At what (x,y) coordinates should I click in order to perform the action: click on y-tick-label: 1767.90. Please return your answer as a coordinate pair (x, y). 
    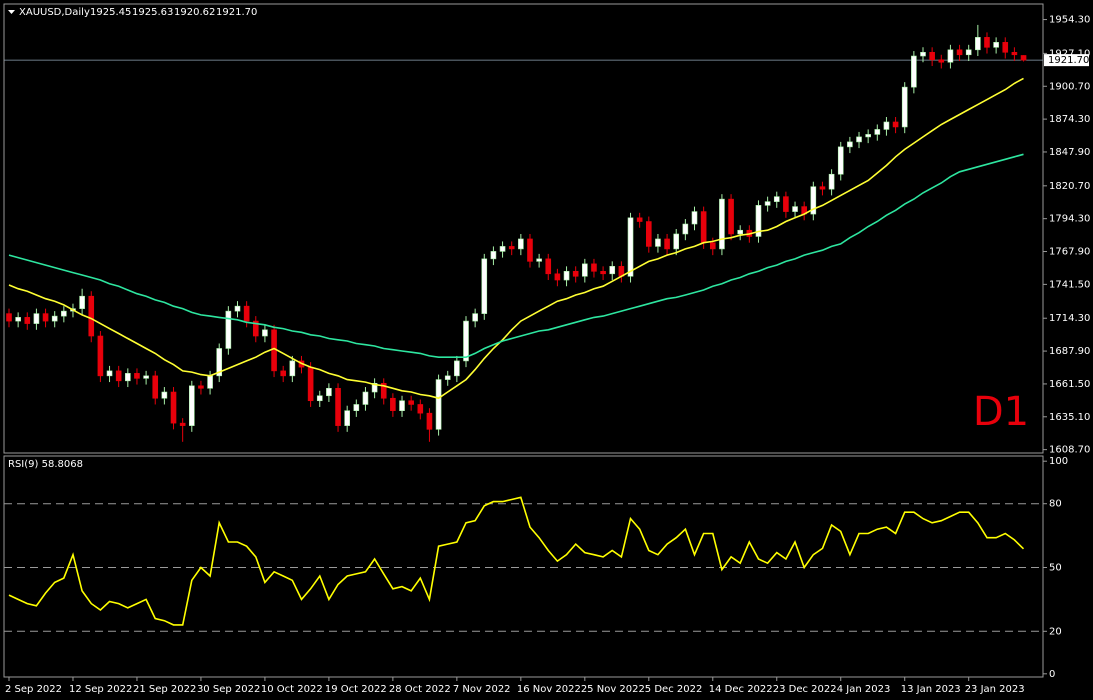
    Looking at the image, I should click on (1069, 252).